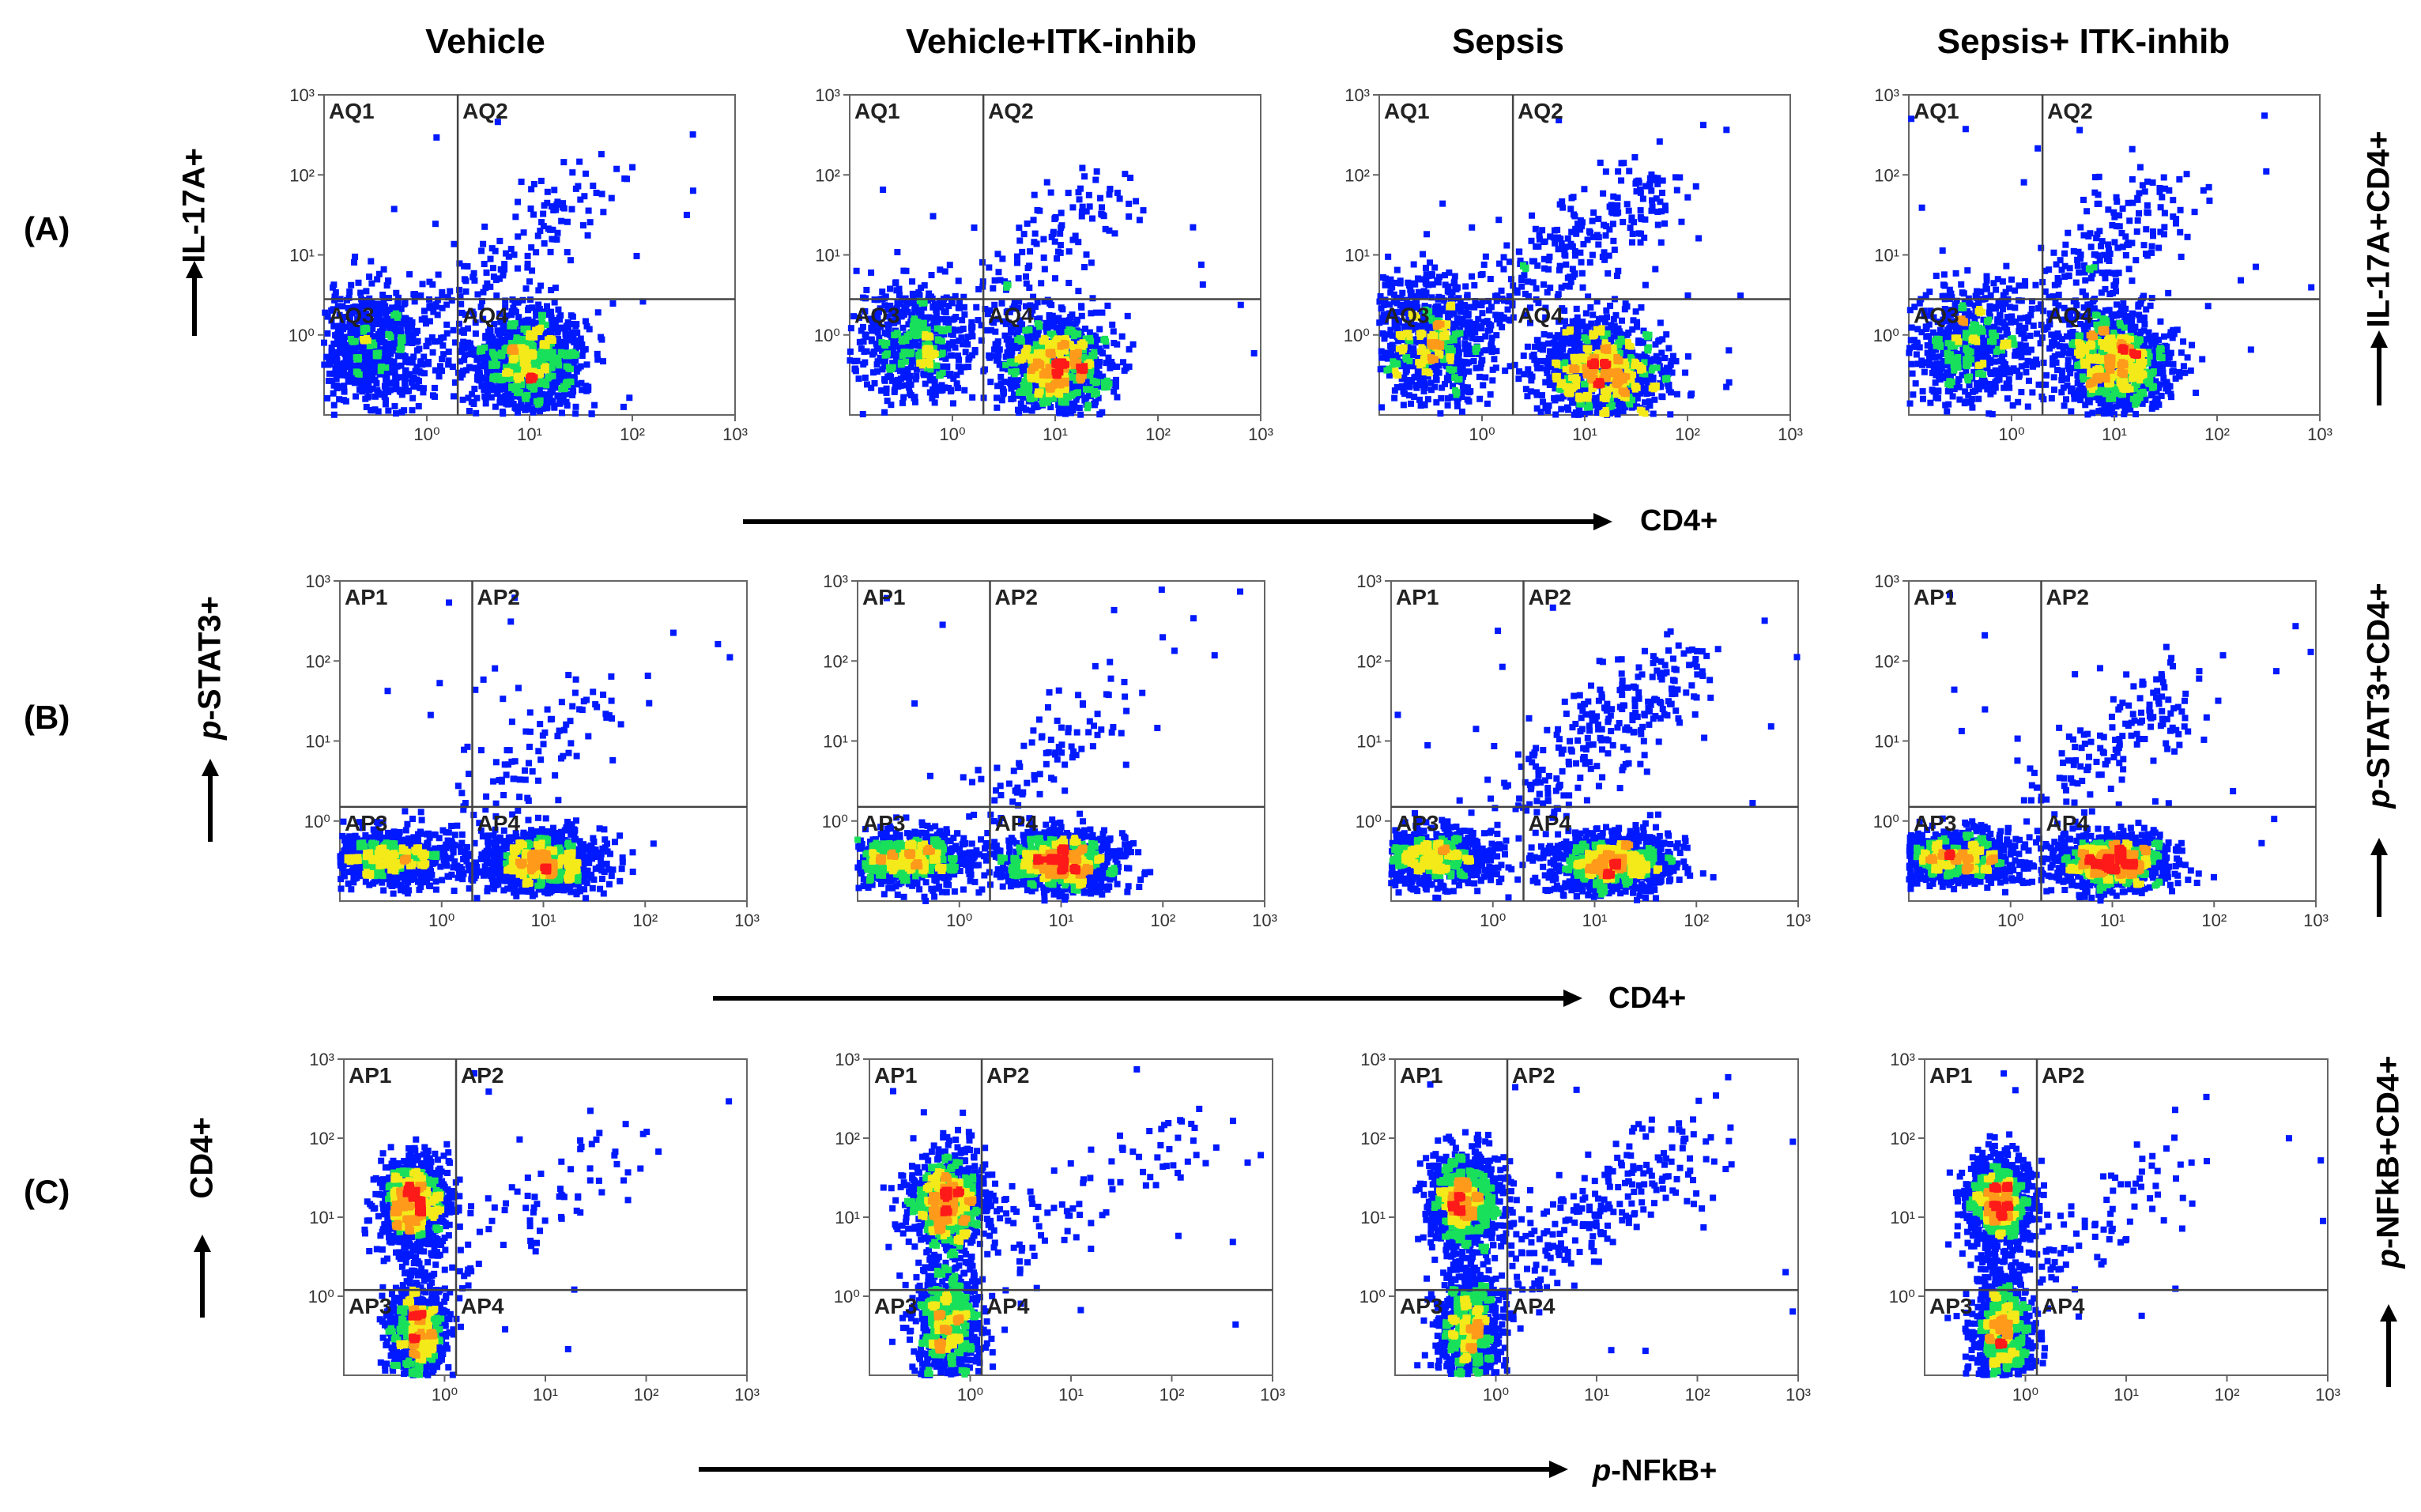 Image resolution: width=2421 pixels, height=1512 pixels. I want to click on x-label-row-c: p-NFkB+, so click(1655, 1471).